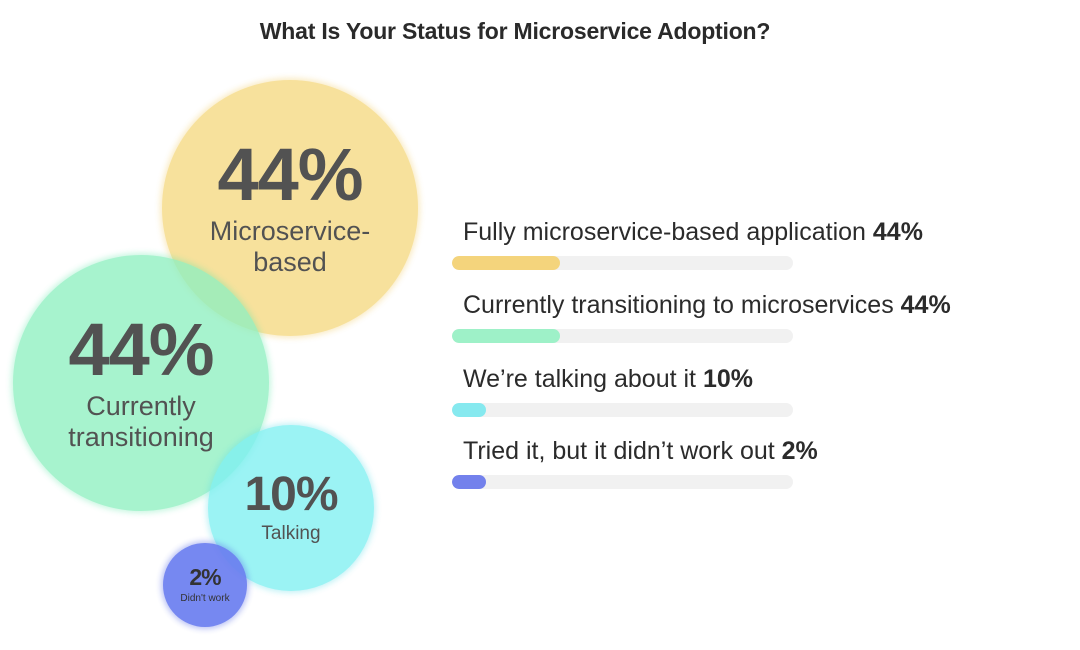 Image resolution: width=1080 pixels, height=650 pixels. Describe the element at coordinates (622, 451) in the screenshot. I see `legend-category-name: Tried it, but it didn’t work out` at that location.